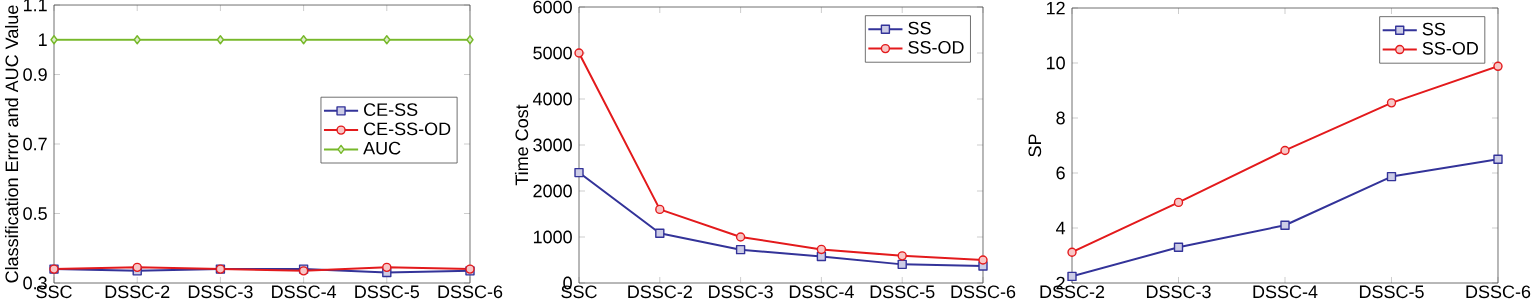 The height and width of the screenshot is (307, 1536). Describe the element at coordinates (1061, 228) in the screenshot. I see `y-tick-label: 4` at that location.